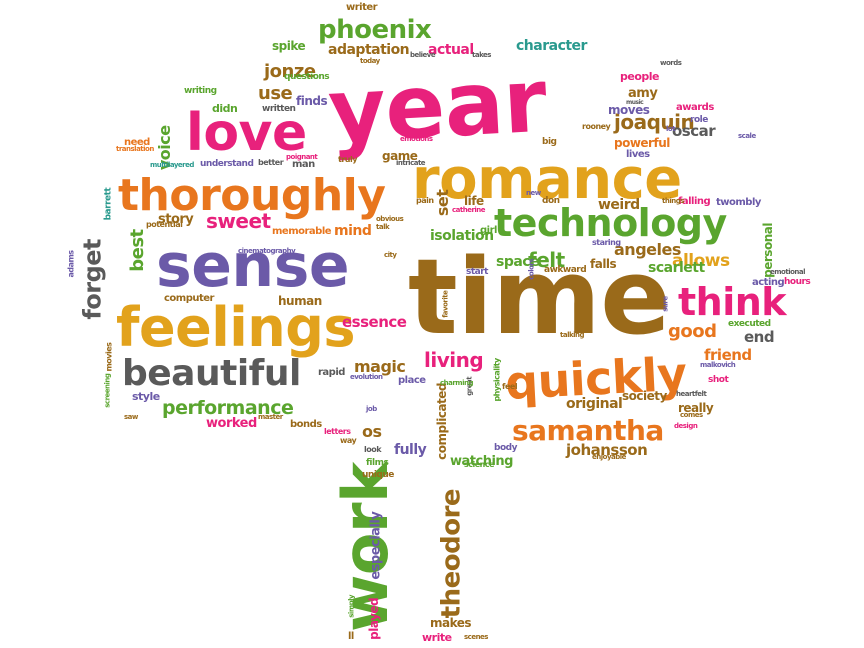 The height and width of the screenshot is (648, 864). I want to click on cloud-word: cinematography, so click(267, 251).